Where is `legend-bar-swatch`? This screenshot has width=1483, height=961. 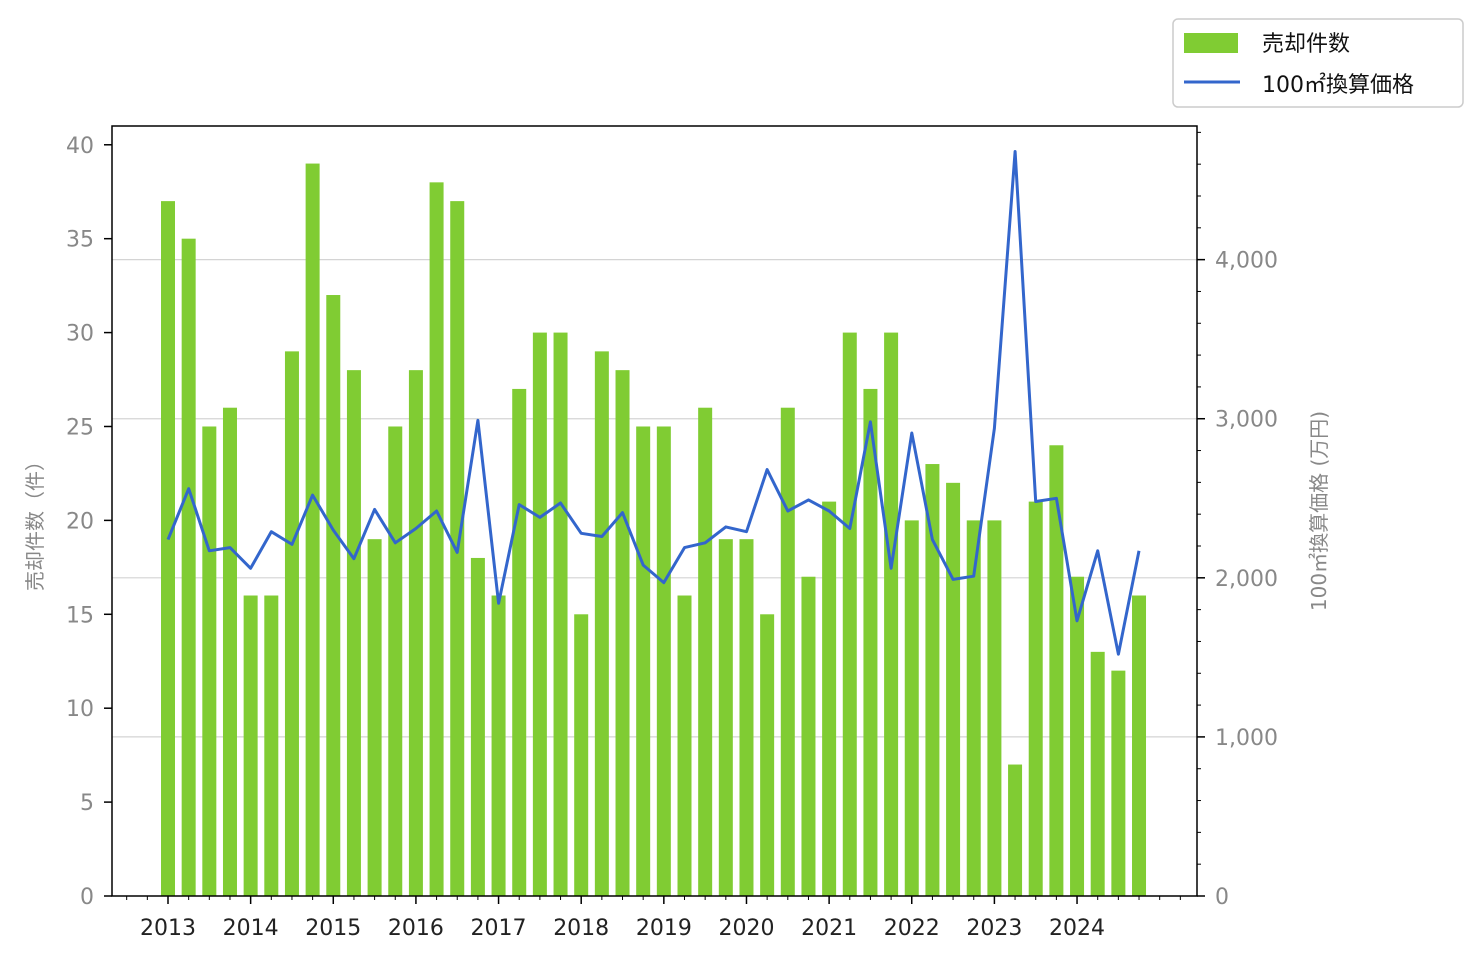 legend-bar-swatch is located at coordinates (1211, 43).